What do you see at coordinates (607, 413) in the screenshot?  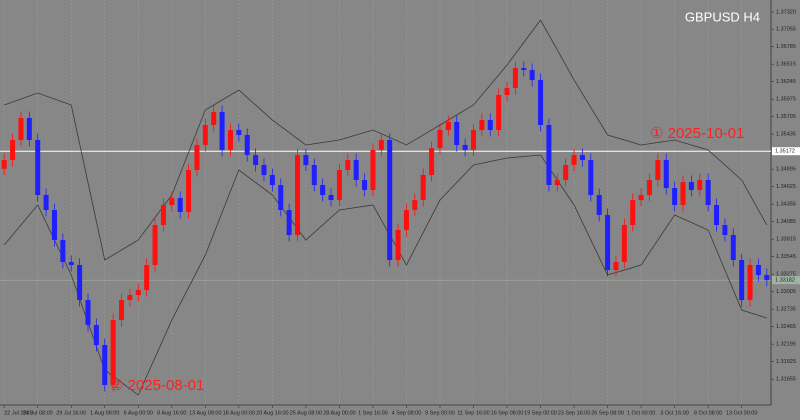 I see `x-tick-label: 26 Sep 08:00` at bounding box center [607, 413].